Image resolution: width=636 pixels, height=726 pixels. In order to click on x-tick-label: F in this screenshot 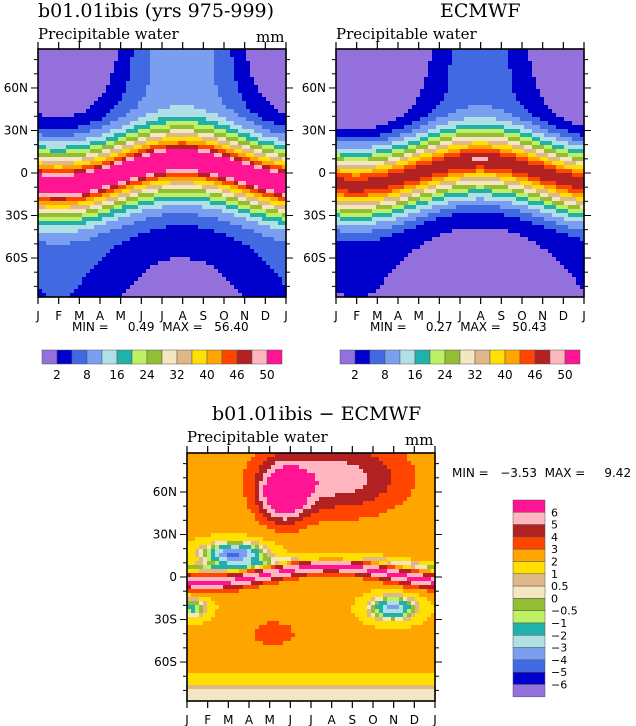, I will do `click(58, 316)`.